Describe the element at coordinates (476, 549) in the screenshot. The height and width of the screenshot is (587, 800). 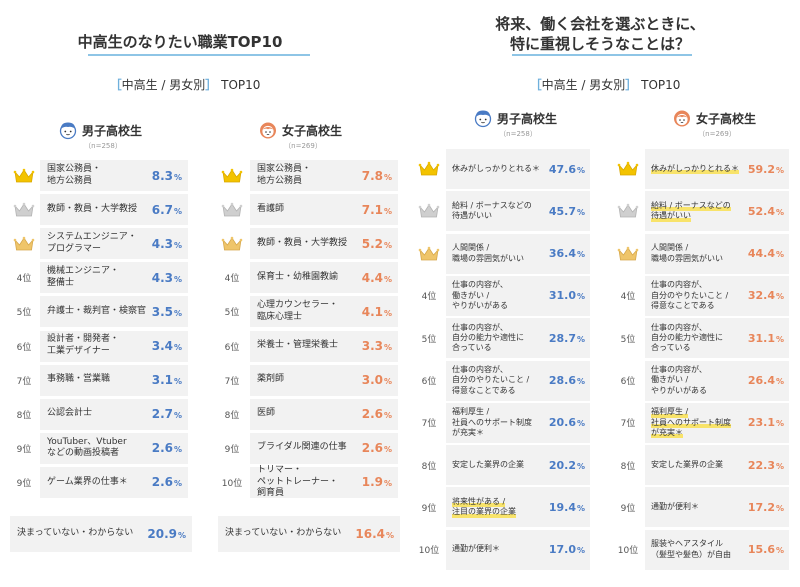
I see `row-label: 通勤が便利＊` at that location.